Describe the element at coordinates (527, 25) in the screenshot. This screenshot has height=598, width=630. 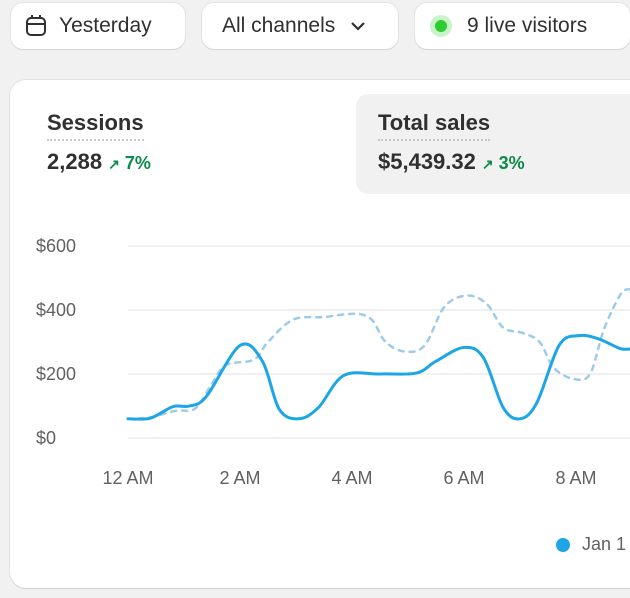
I see `live-visitors-label: 9 live visitors` at that location.